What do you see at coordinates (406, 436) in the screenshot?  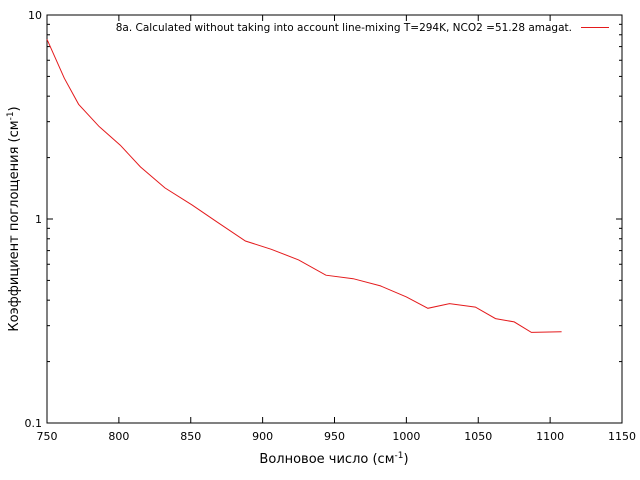 I see `x-tick-label: 1000` at bounding box center [406, 436].